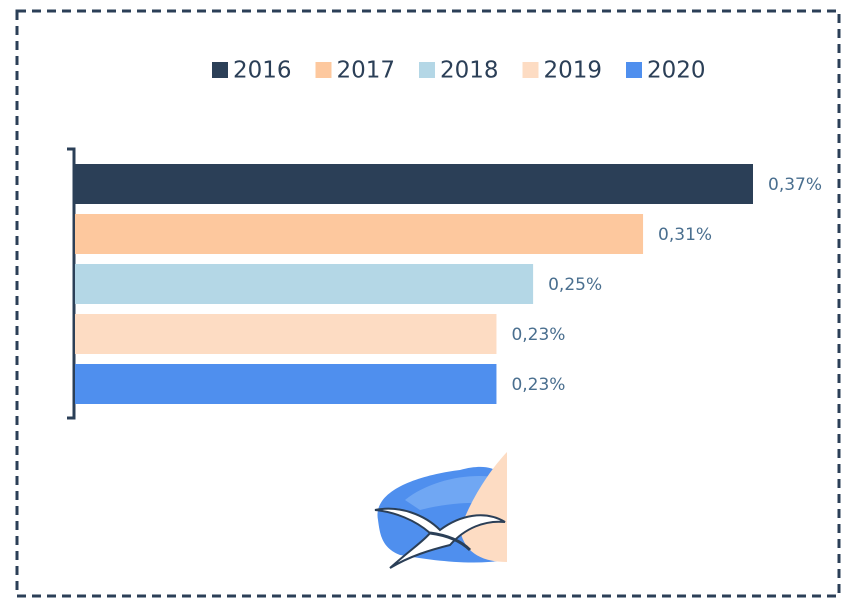 This screenshot has width=844, height=598. Describe the element at coordinates (366, 71) in the screenshot. I see `legend-label: 2017` at that location.